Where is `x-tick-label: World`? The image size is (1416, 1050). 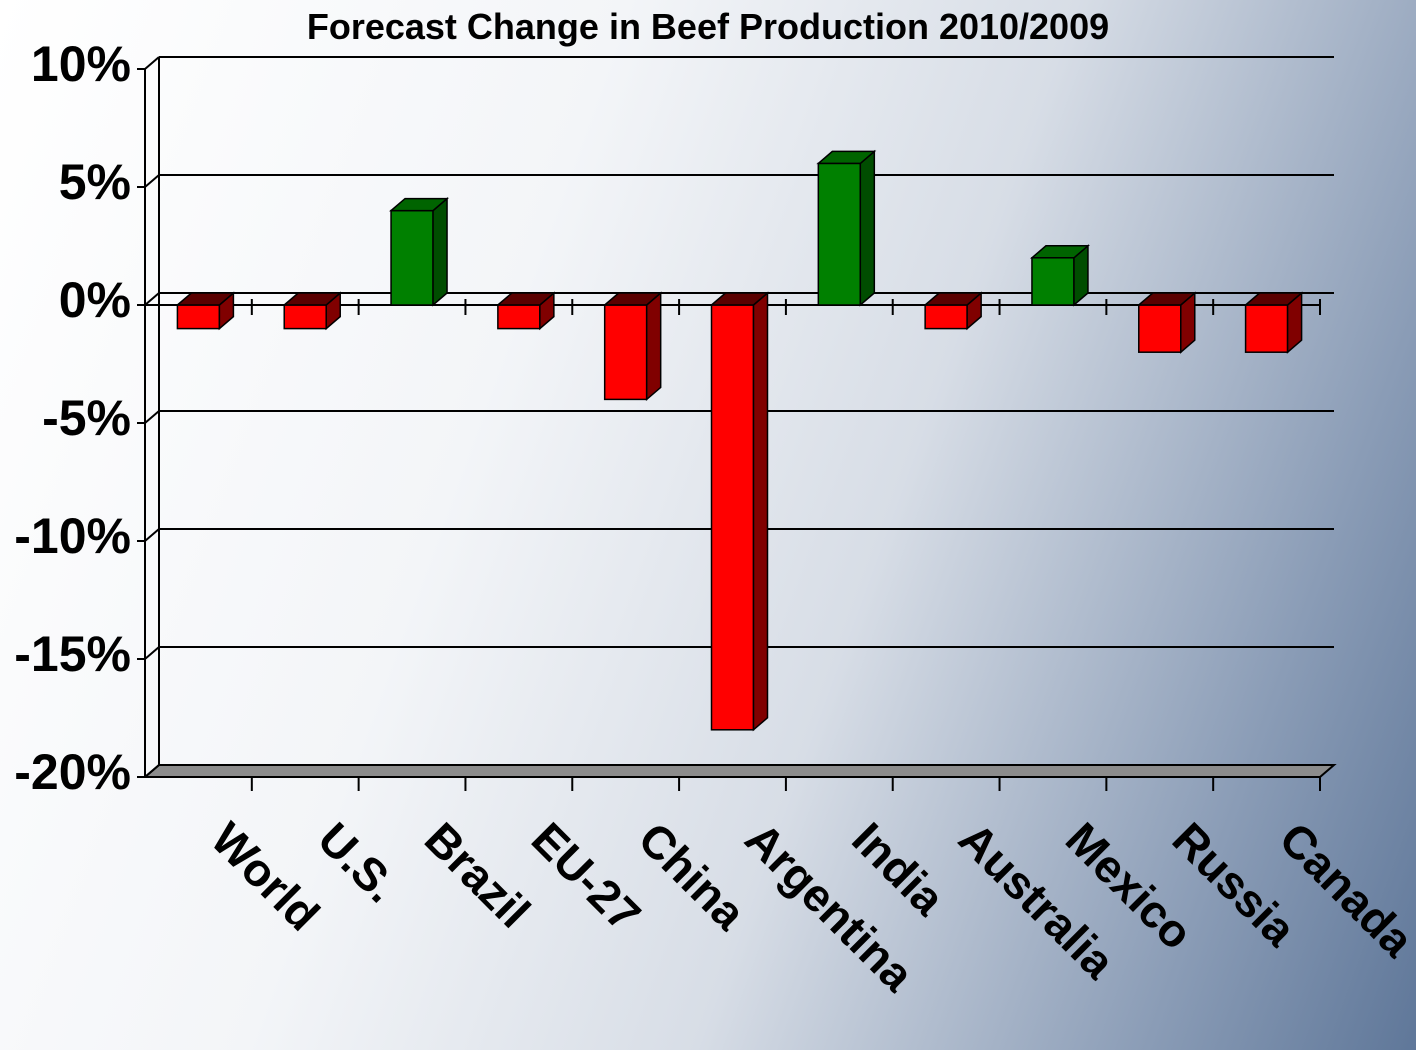 x-tick-label: World is located at coordinates (265, 876).